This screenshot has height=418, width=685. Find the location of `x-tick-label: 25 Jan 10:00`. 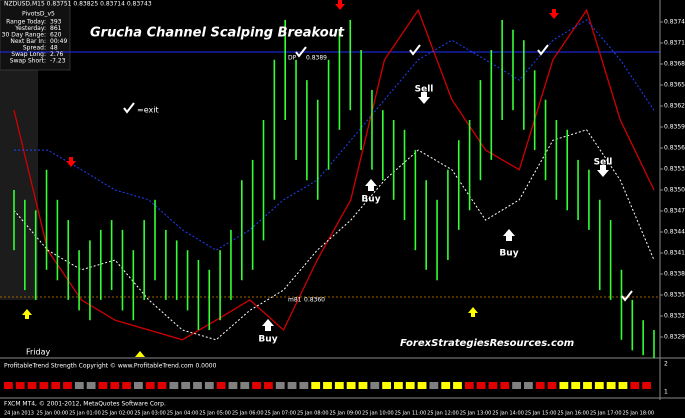

x-tick-label: 25 Jan 10:00 is located at coordinates (378, 414).